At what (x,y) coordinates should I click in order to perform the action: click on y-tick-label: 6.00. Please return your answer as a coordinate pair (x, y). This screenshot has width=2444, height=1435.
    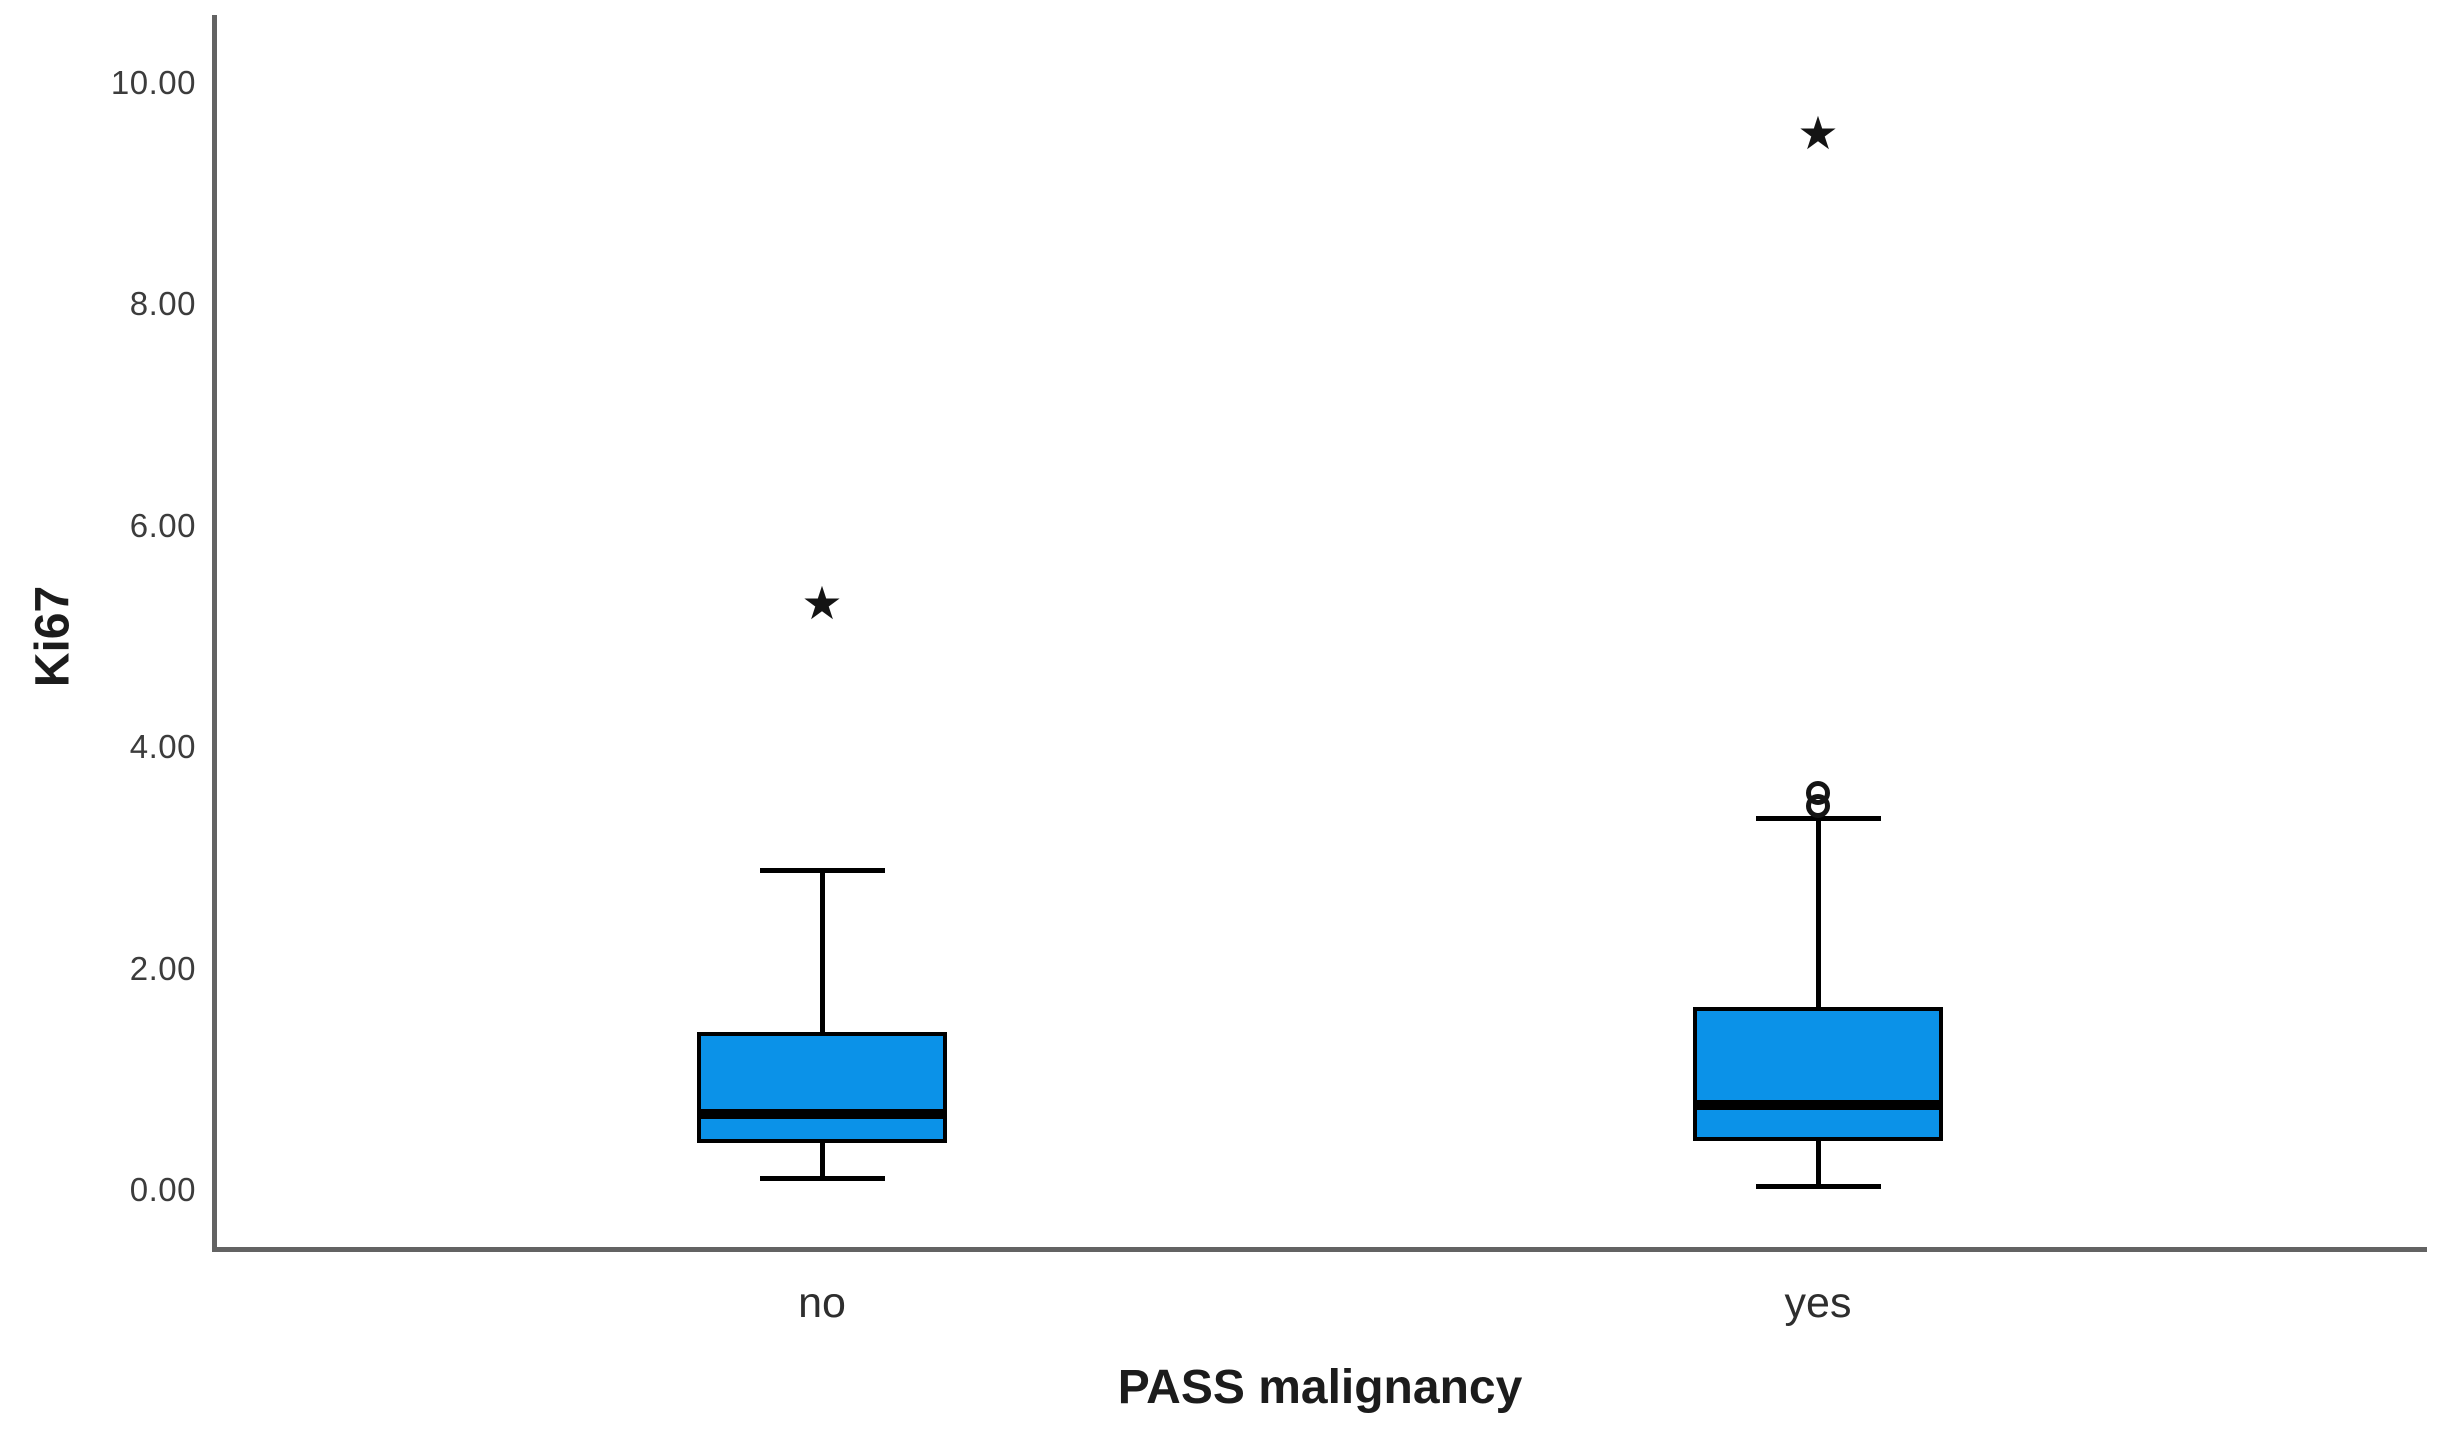
    Looking at the image, I should click on (162, 525).